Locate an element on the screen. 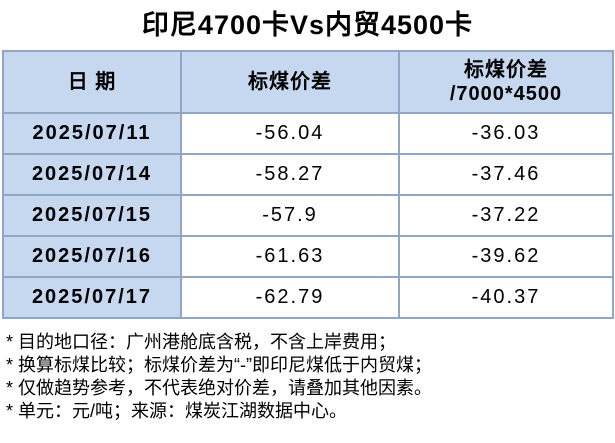 The height and width of the screenshot is (443, 615). value-cell: -39.62 is located at coordinates (506, 256).